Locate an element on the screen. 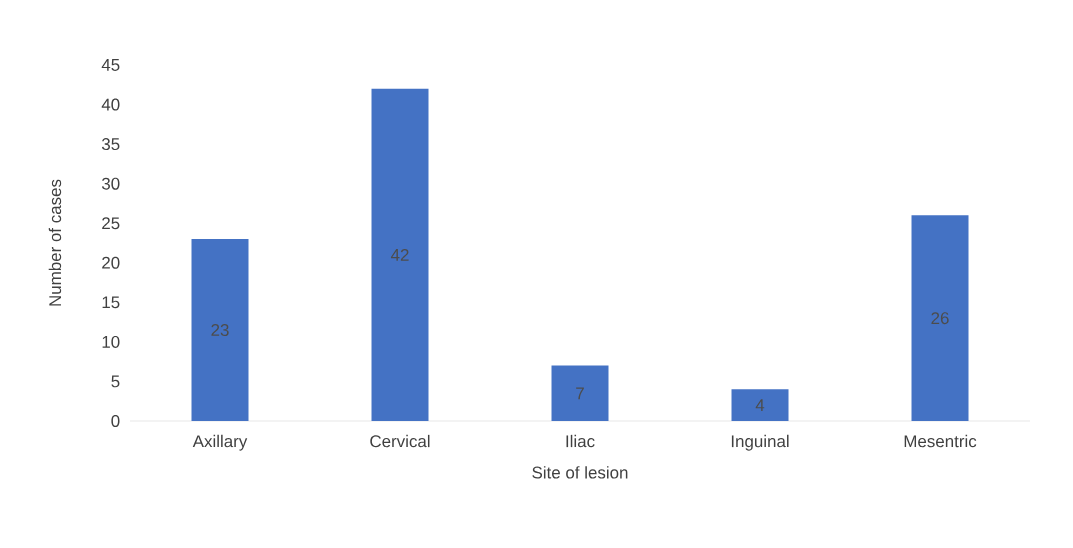 Image resolution: width=1073 pixels, height=548 pixels. x-tick-label: Mesentric is located at coordinates (940, 441).